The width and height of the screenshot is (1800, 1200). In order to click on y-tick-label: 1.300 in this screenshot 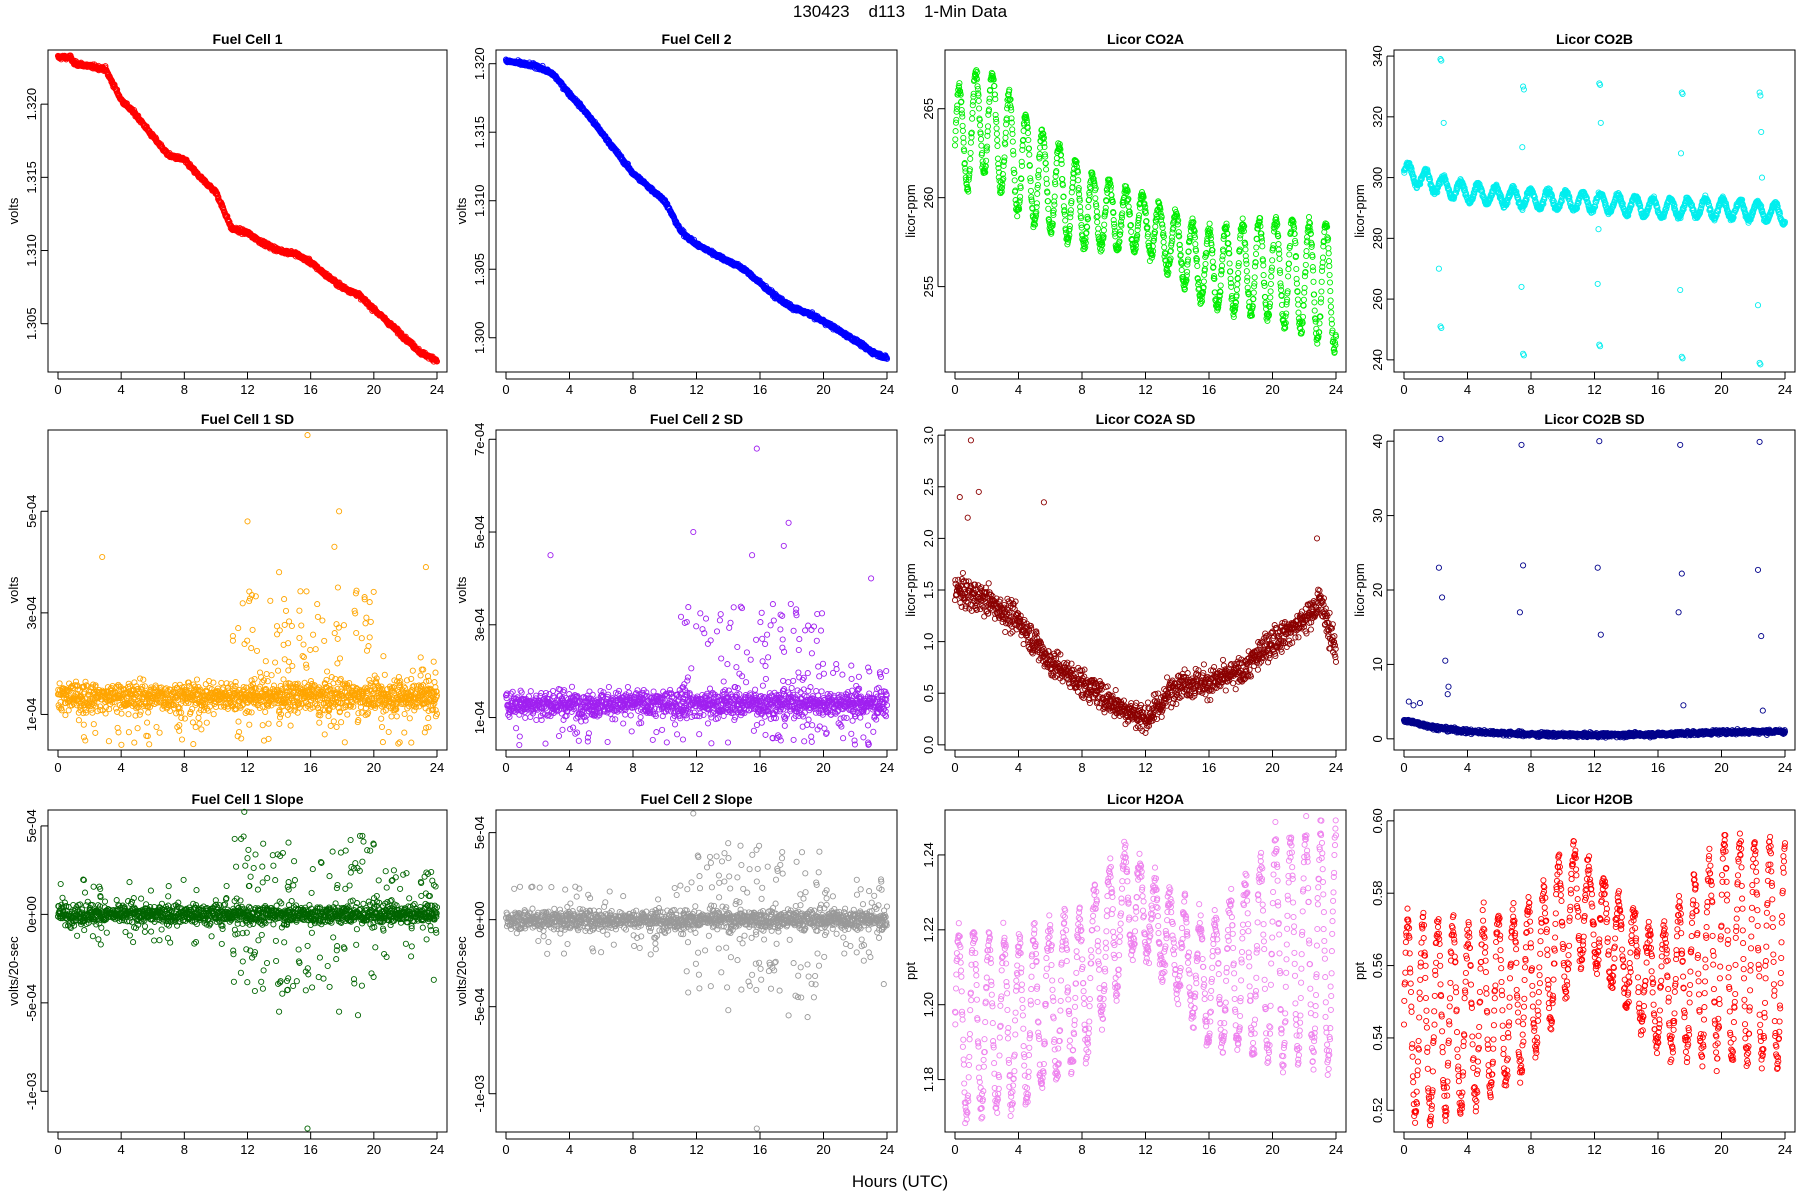, I will do `click(479, 337)`.